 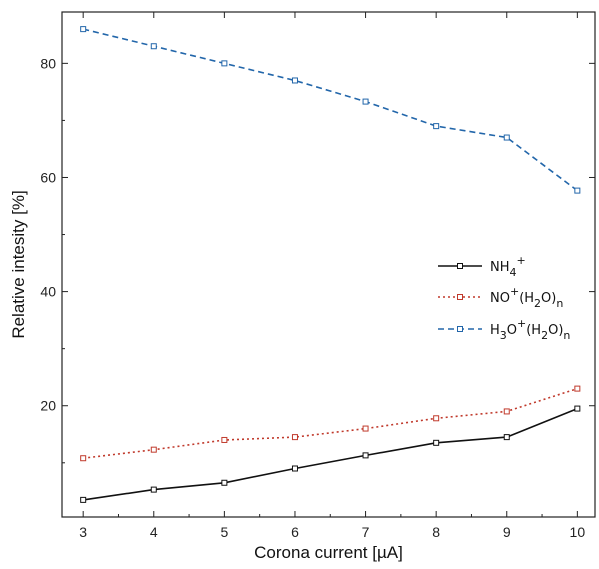 I want to click on y-tick-label: 40, so click(x=48, y=292).